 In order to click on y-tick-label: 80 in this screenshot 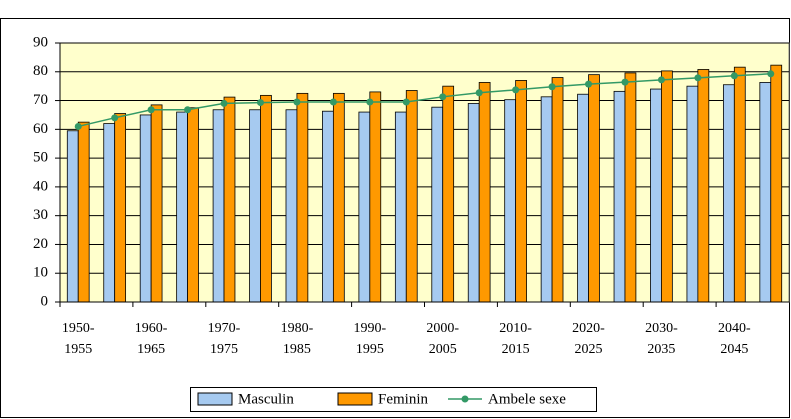, I will do `click(40, 71)`.